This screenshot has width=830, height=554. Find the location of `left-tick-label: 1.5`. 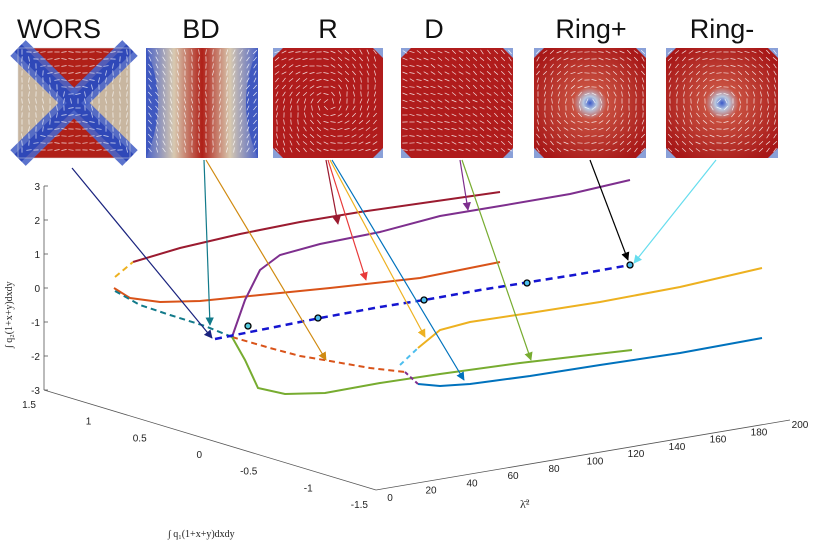

left-tick-label: 1.5 is located at coordinates (29, 405).